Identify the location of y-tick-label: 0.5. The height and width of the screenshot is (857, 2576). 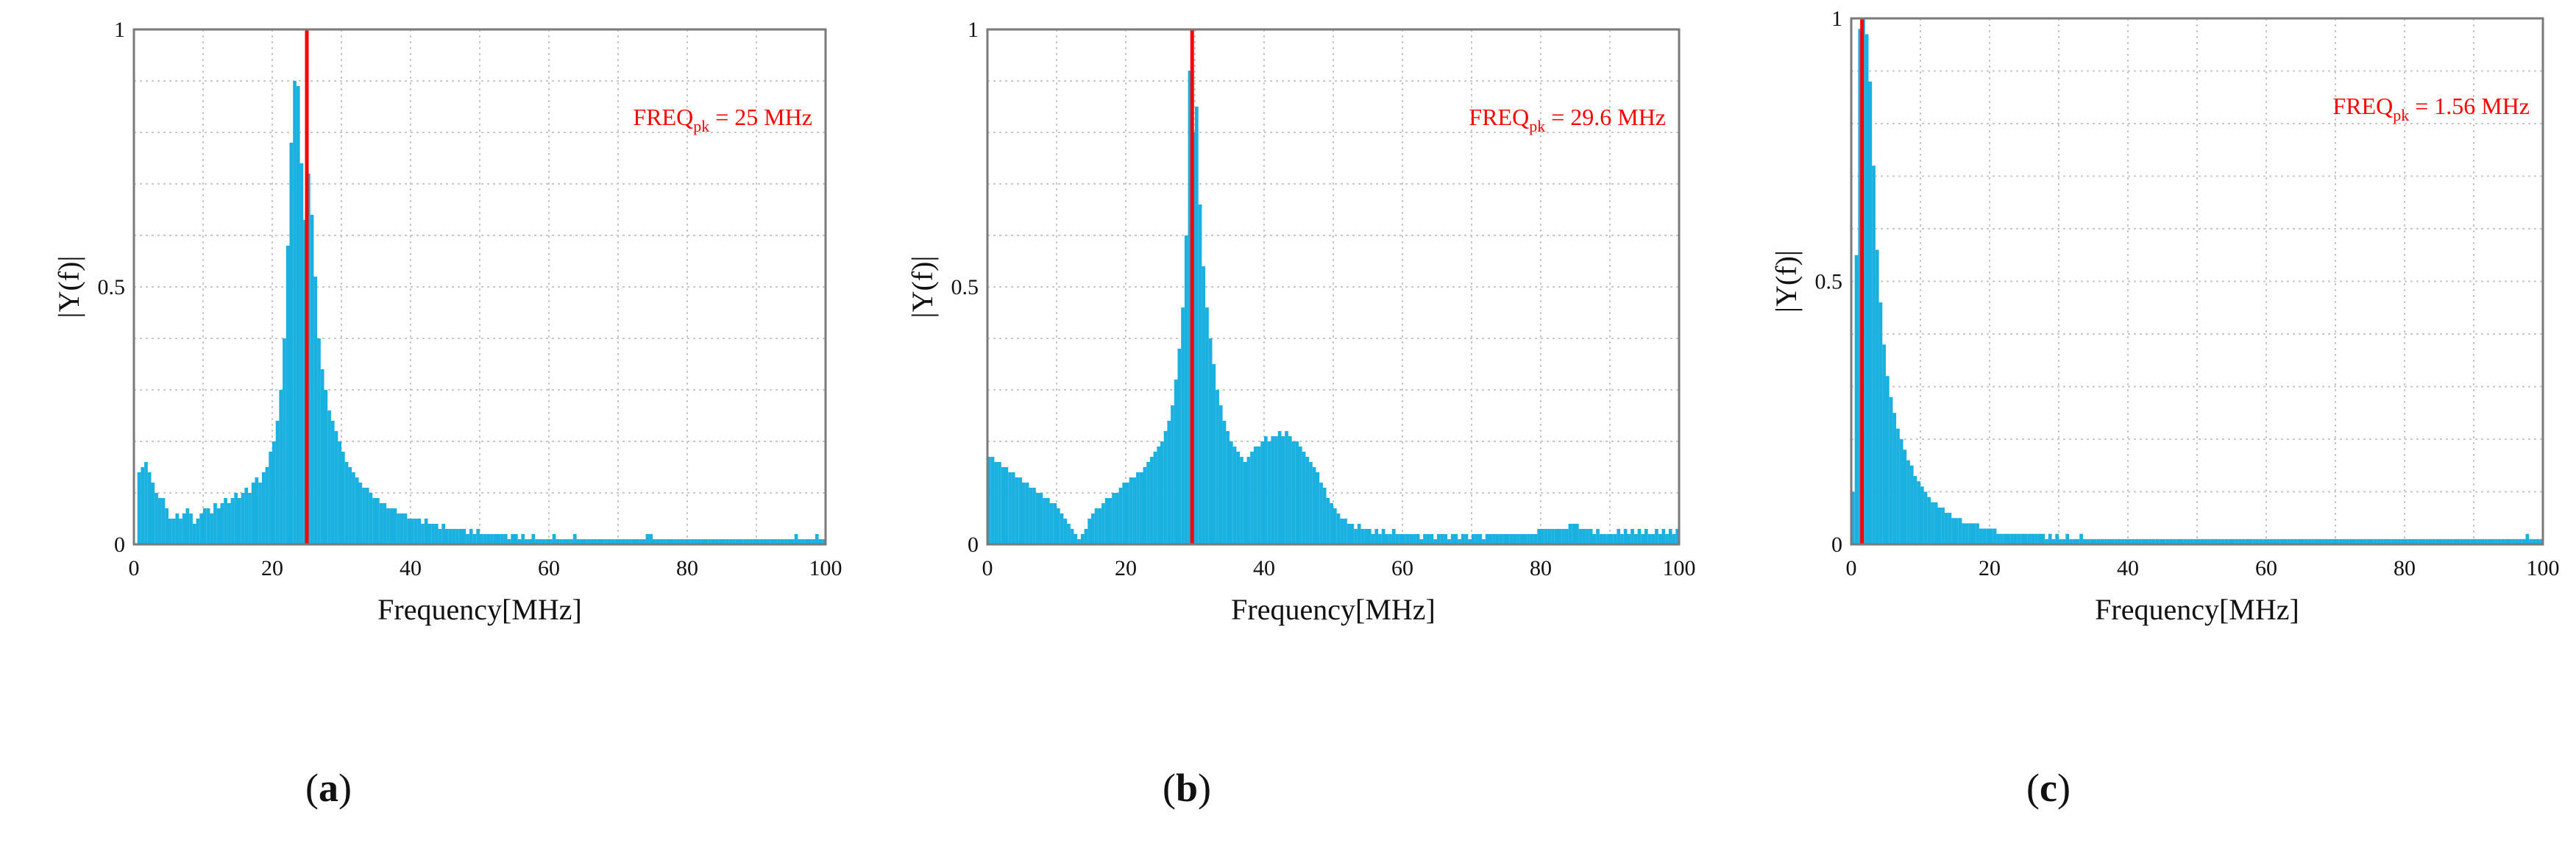
(1829, 282).